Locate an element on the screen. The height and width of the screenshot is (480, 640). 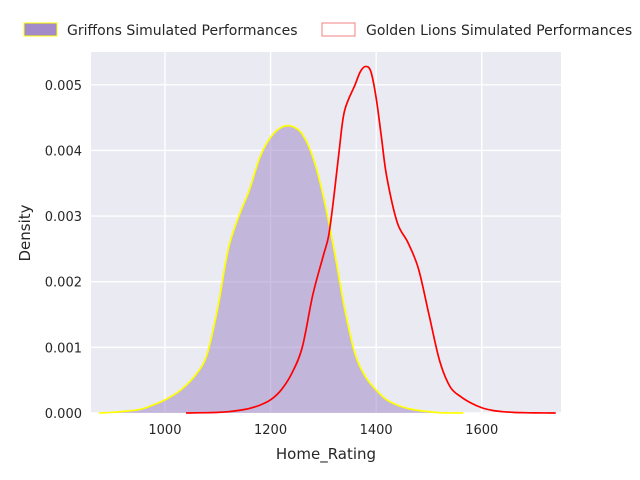
legend-swatch-golden-lions is located at coordinates (338, 29).